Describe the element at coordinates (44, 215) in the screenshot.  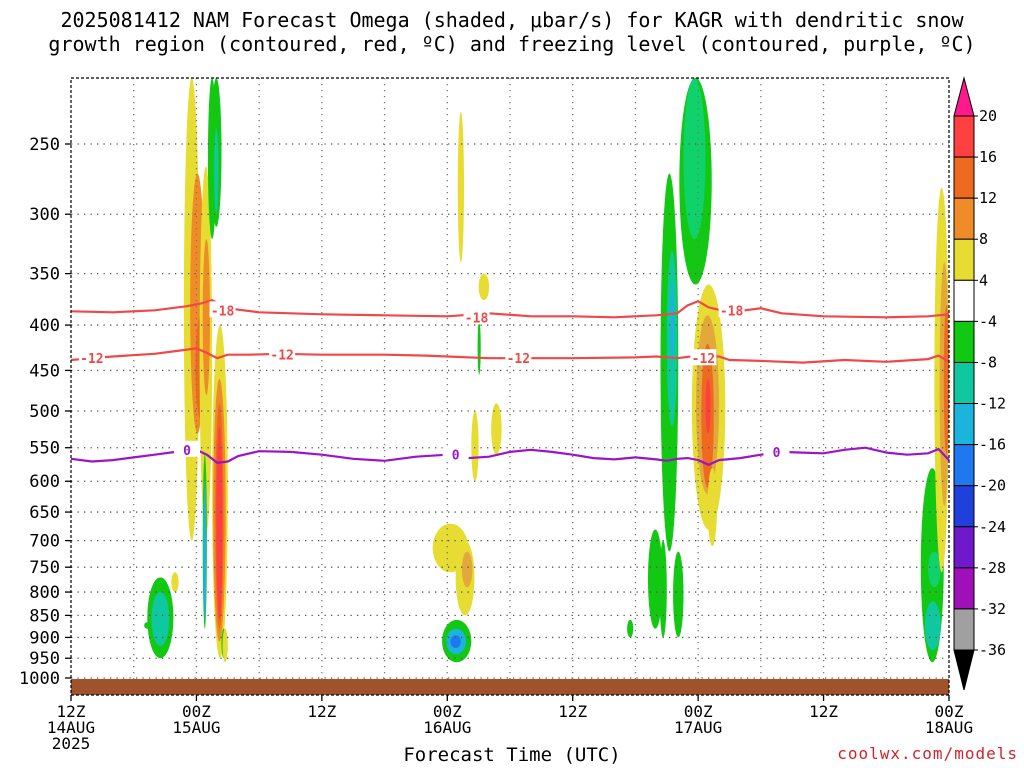
I see `y-tick-label: 300` at that location.